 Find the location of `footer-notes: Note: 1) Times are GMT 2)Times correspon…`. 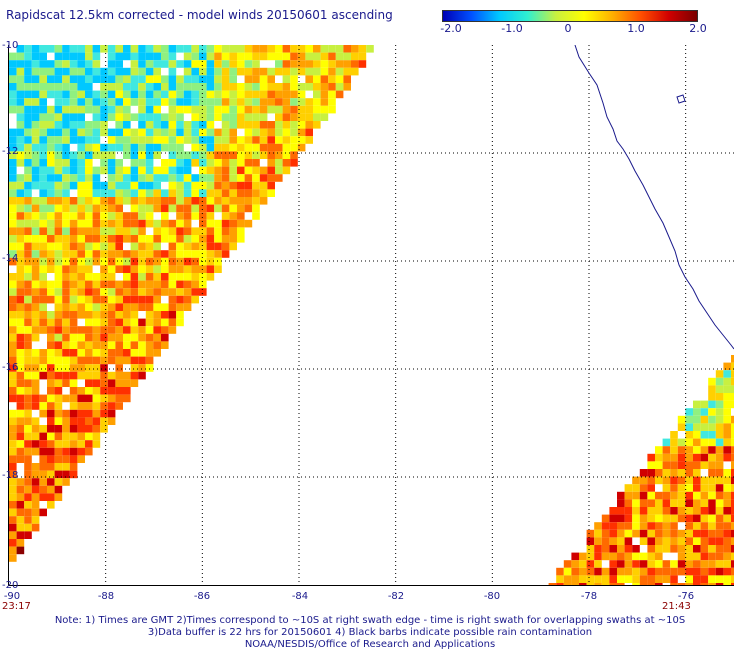

footer-notes: Note: 1) Times are GMT 2)Times correspon… is located at coordinates (370, 633).